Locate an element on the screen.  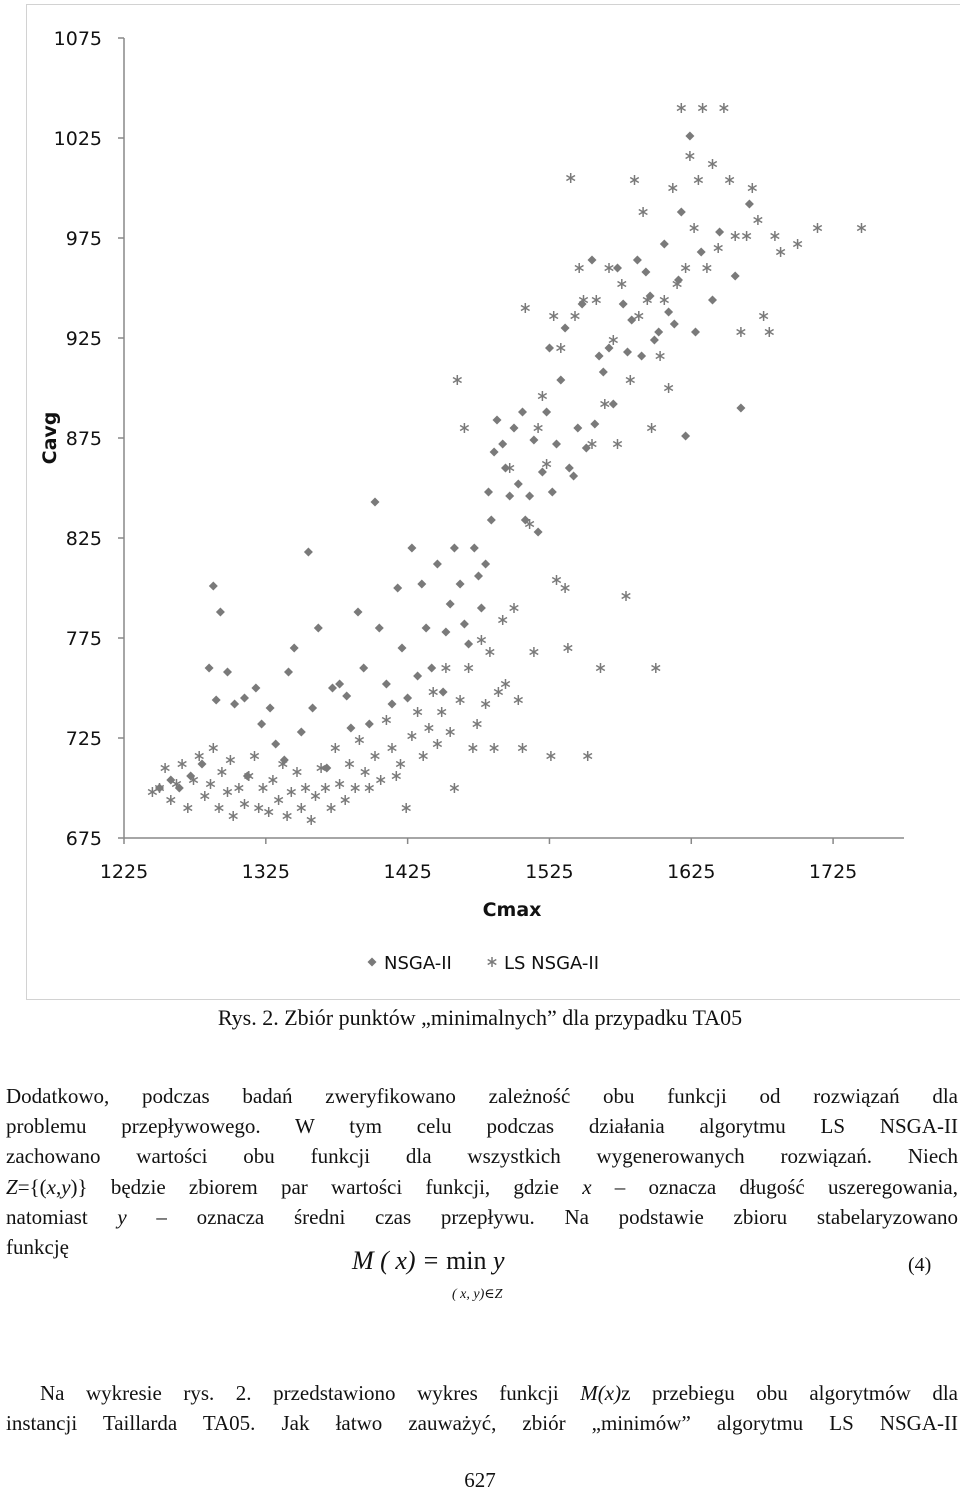
text-run: ={( is located at coordinates (32, 1187).